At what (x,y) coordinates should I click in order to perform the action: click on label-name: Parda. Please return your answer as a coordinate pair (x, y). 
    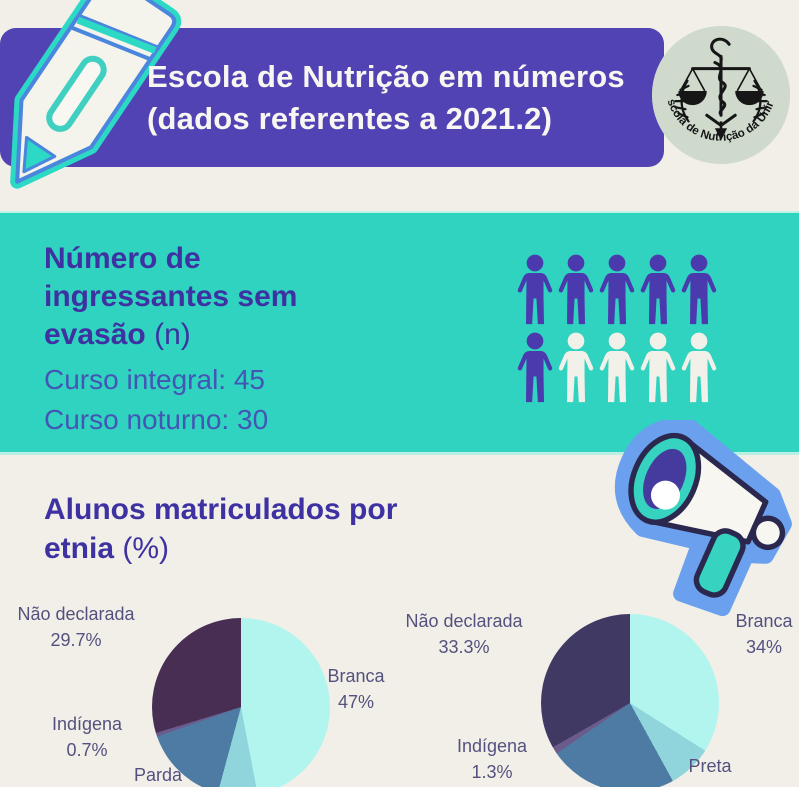
    Looking at the image, I should click on (158, 775).